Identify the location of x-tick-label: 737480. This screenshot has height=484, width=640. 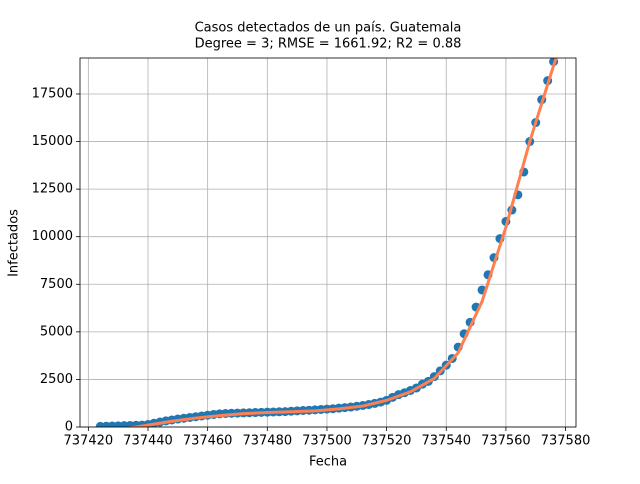
(267, 441).